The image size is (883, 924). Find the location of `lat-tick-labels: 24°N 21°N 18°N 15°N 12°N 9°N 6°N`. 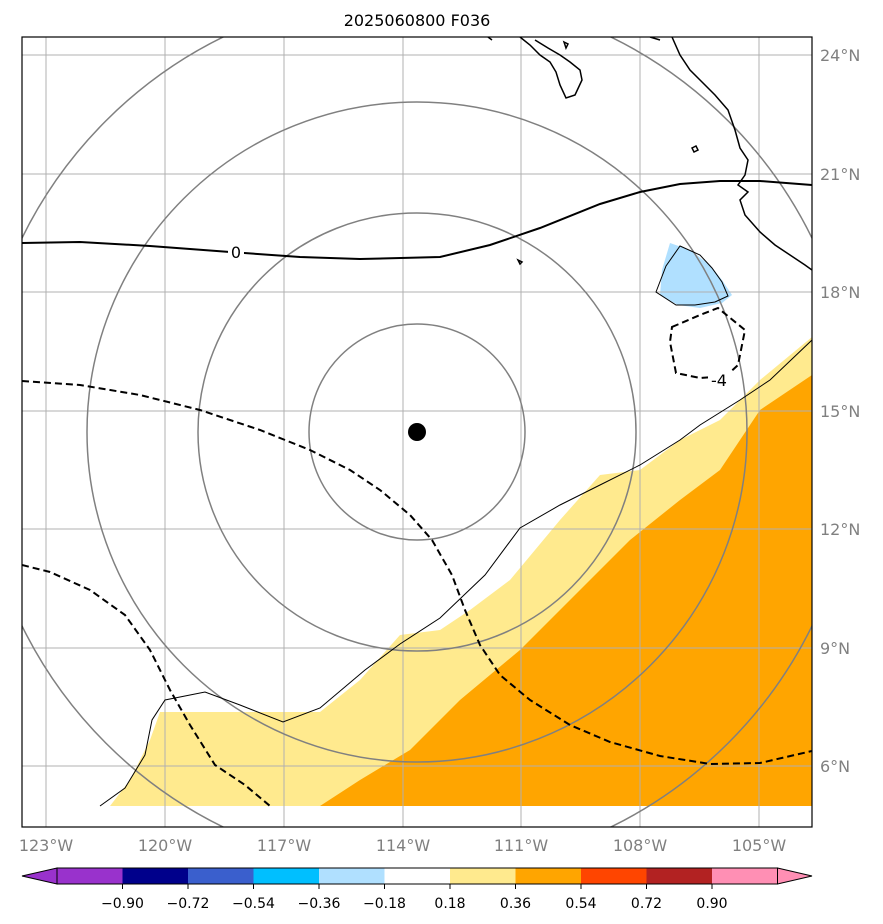

lat-tick-labels: 24°N 21°N 18°N 15°N 12°N 9°N 6°N is located at coordinates (840, 411).